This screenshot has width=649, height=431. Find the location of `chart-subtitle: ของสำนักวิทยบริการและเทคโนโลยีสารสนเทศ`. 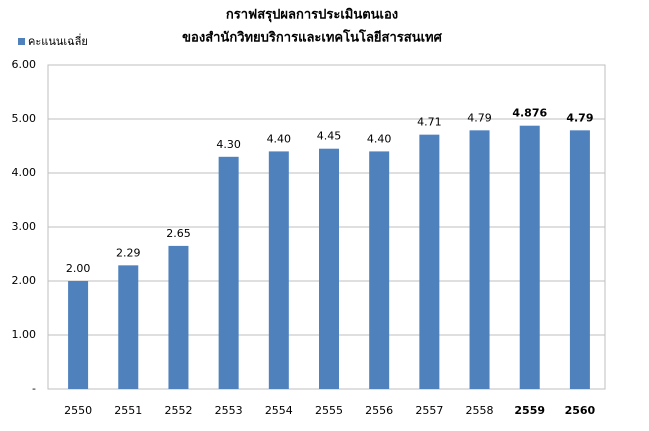

chart-subtitle: ของสำนักวิทยบริการและเทคโนโลยีสารสนเทศ is located at coordinates (312, 37).